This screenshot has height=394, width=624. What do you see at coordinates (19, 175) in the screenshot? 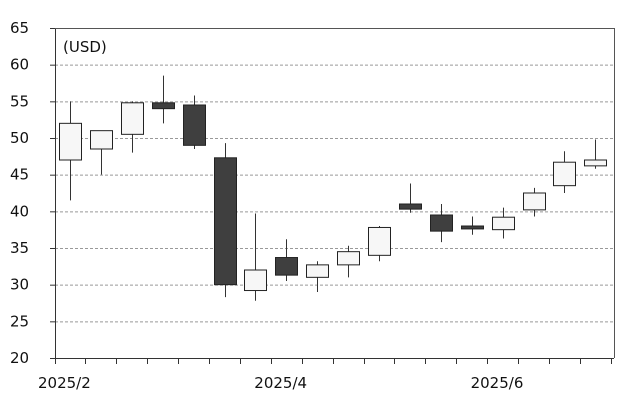
I see `y-tick-label: 45` at bounding box center [19, 175].